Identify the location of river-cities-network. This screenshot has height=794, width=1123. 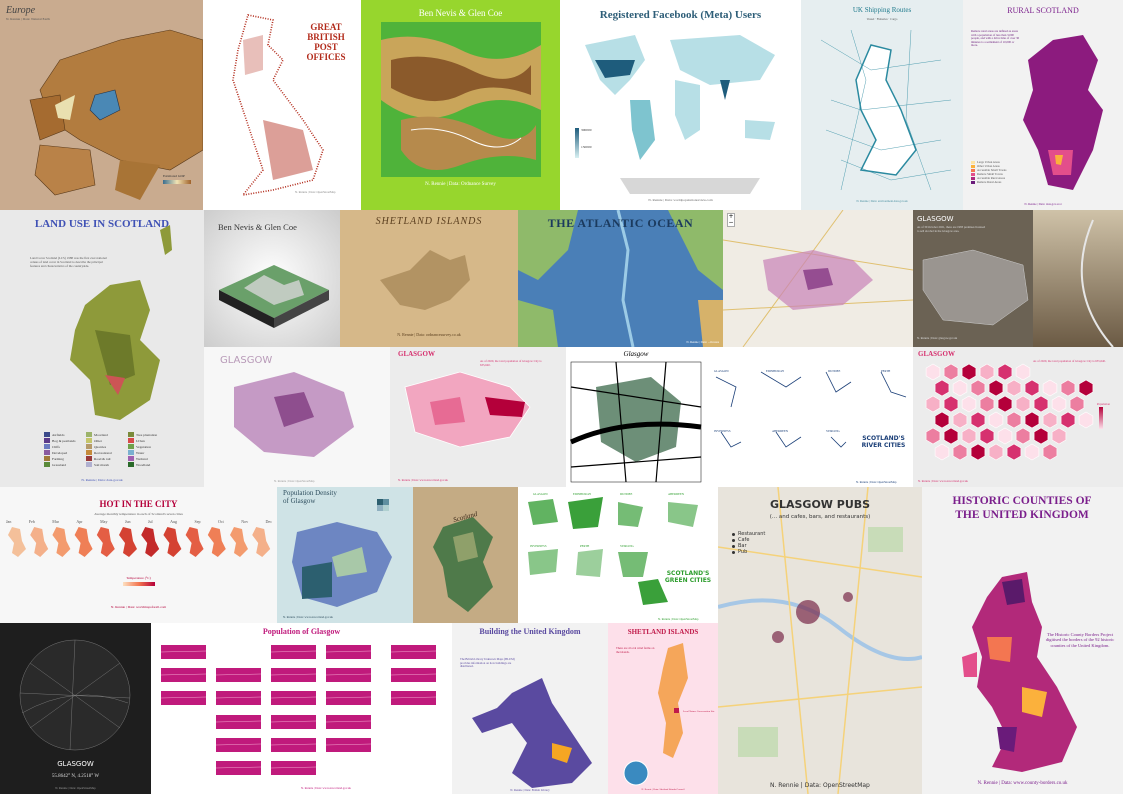
(811, 409).